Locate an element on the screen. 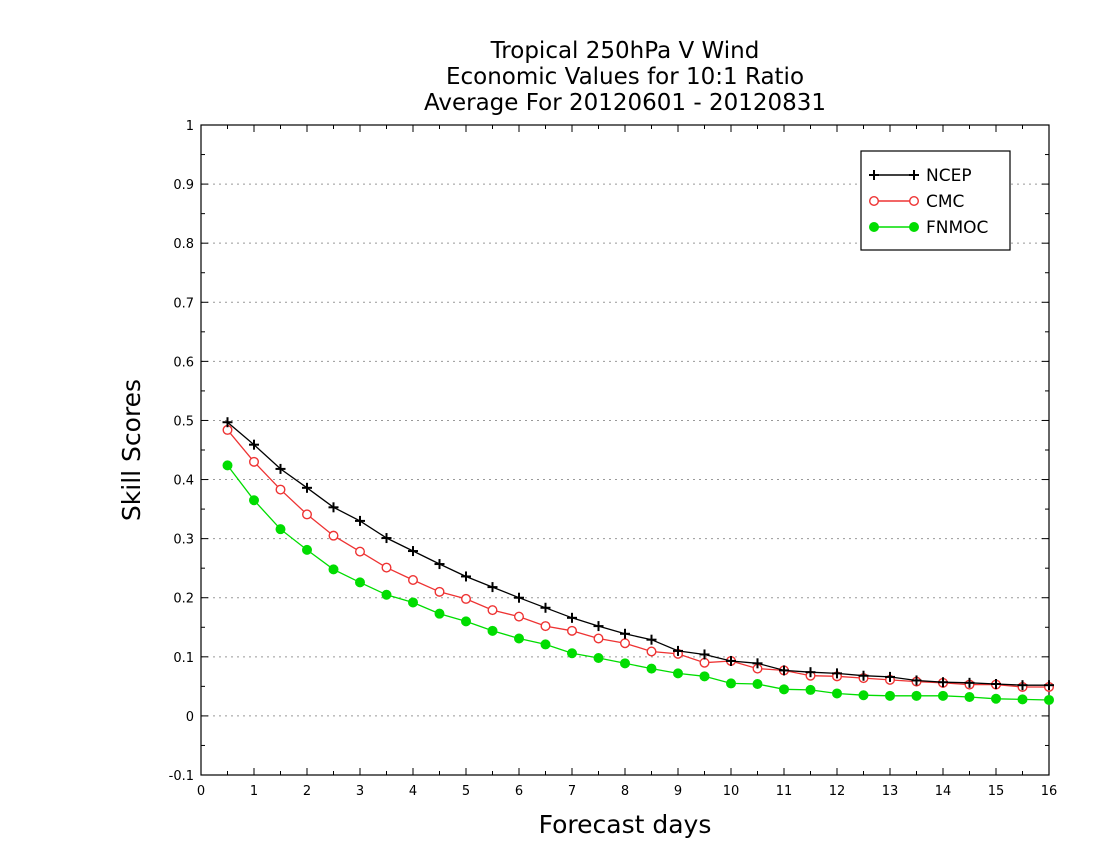 This screenshot has width=1100, height=850. x-tick-label: 1 is located at coordinates (254, 791).